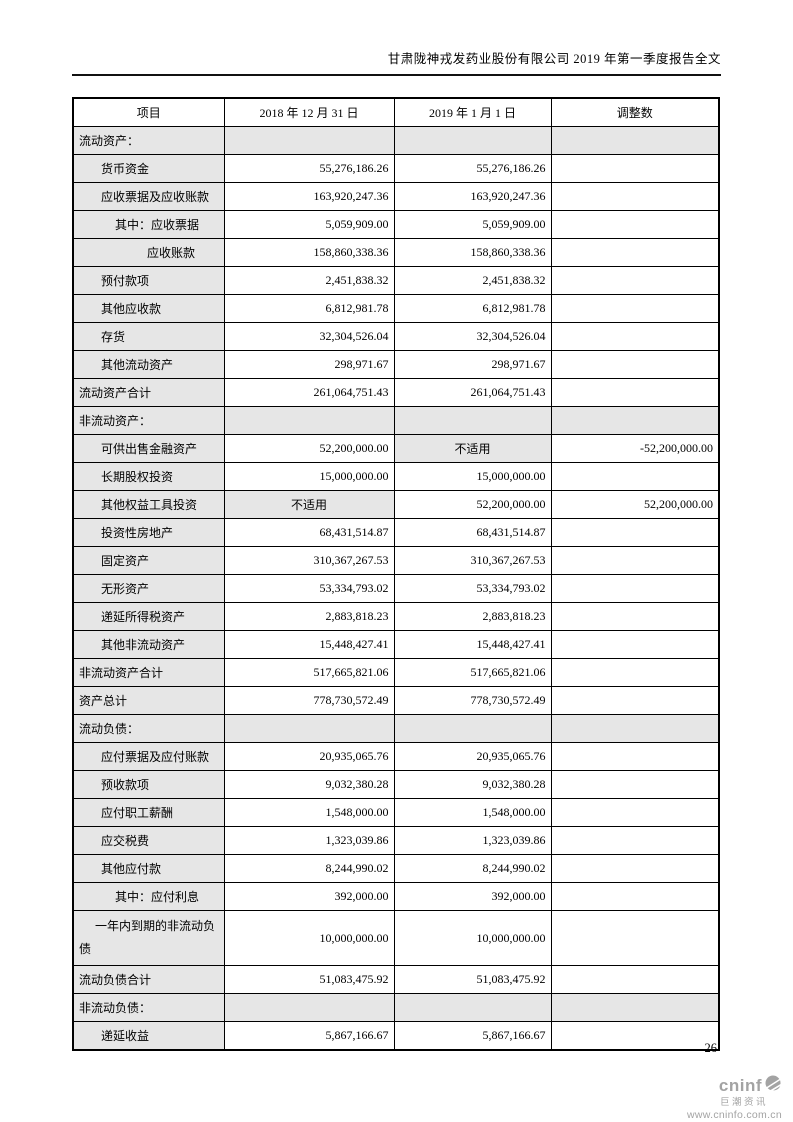 The image size is (793, 1122). What do you see at coordinates (309, 979) in the screenshot?
I see `value-2018-12-31: 51,083,475.92` at bounding box center [309, 979].